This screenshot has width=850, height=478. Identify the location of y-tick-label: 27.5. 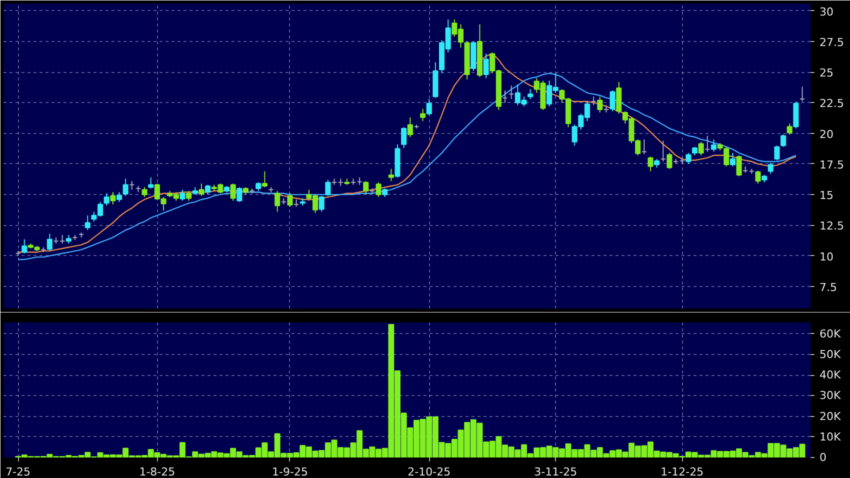
(832, 42).